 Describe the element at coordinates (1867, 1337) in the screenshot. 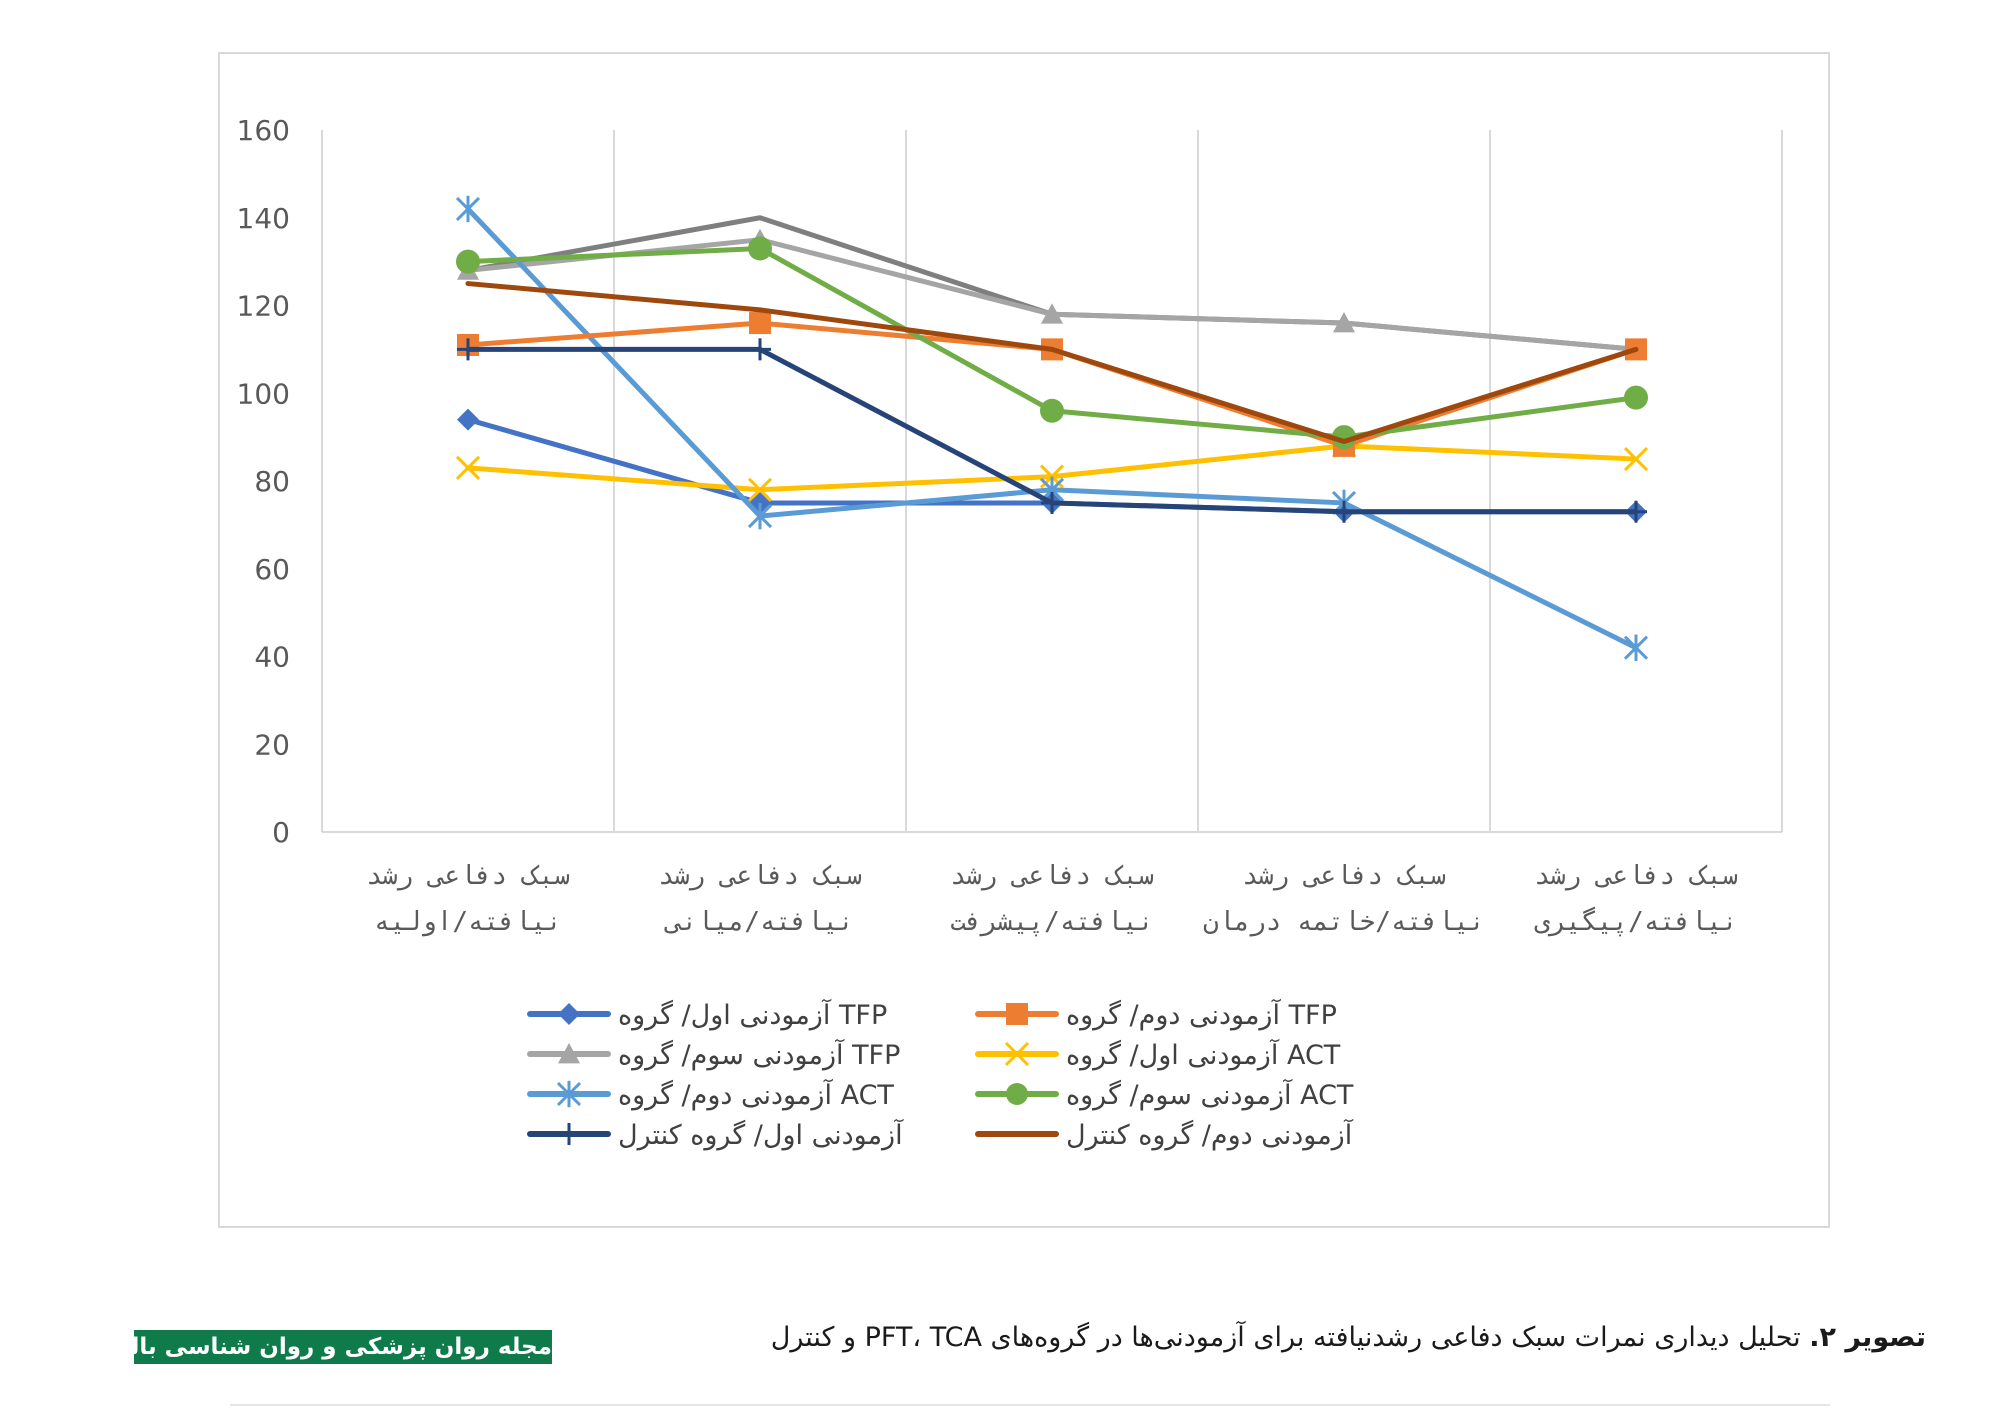

I see `figure-caption-label: تصویر ۲.` at that location.